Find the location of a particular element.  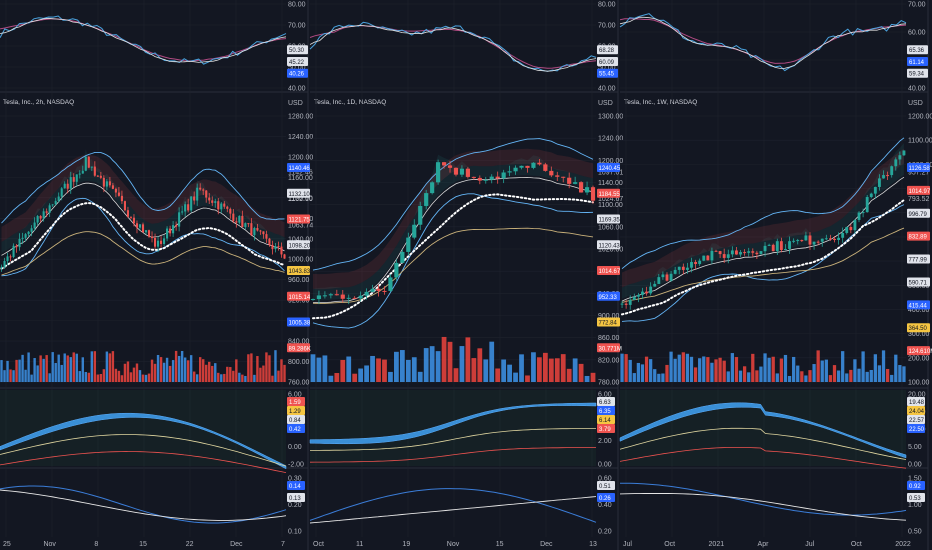

price-value-tag-text: 996.79 is located at coordinates (918, 215).